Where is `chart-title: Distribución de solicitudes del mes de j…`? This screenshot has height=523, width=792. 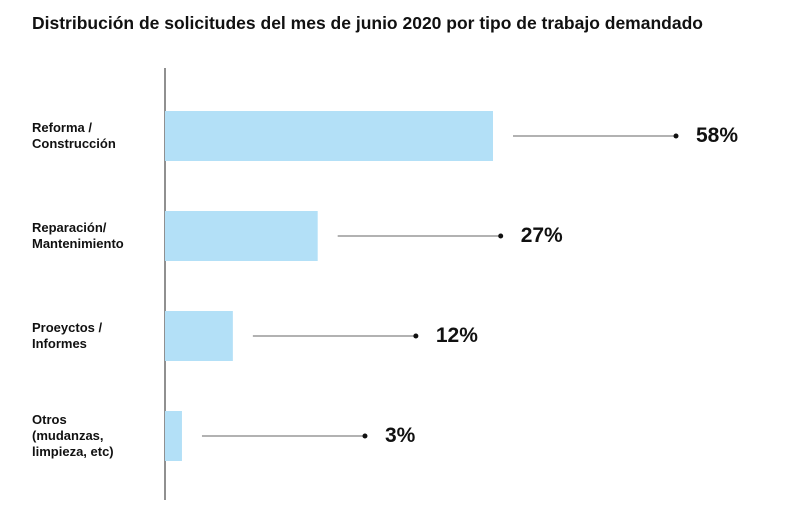
chart-title: Distribución de solicitudes del mes de j… is located at coordinates (367, 23).